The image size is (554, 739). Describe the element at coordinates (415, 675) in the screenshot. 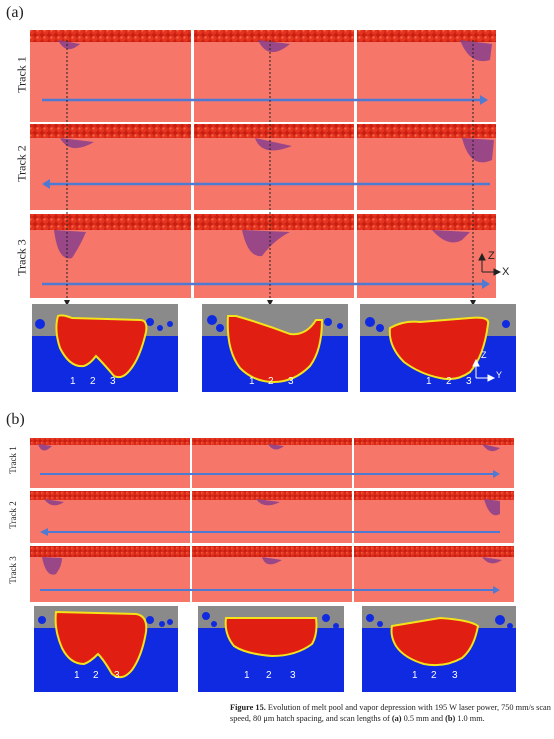

I see `panel-b-section-3-pool-1: 1` at that location.